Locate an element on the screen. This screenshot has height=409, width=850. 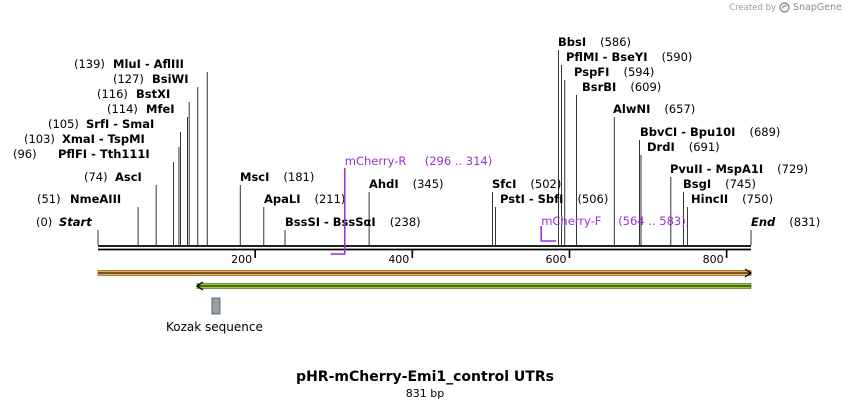
snapgene-credit: Created by SnapGene is located at coordinates (785, 7).